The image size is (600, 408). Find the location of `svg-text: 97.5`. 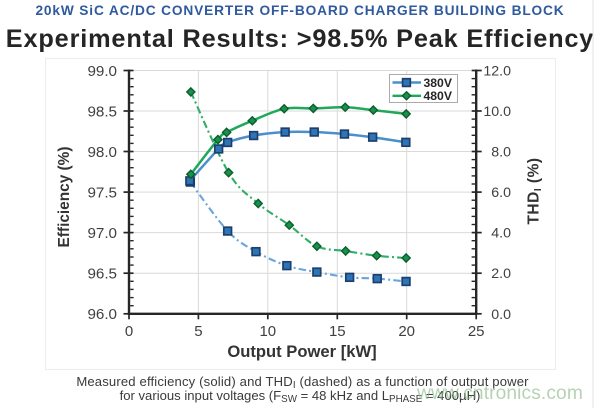

svg-text: 97.5 is located at coordinates (102, 192).